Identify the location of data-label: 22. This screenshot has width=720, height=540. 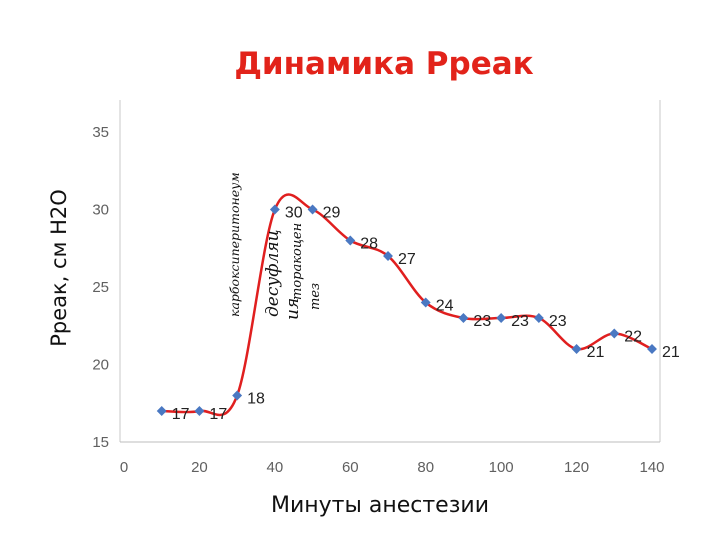
(633, 337).